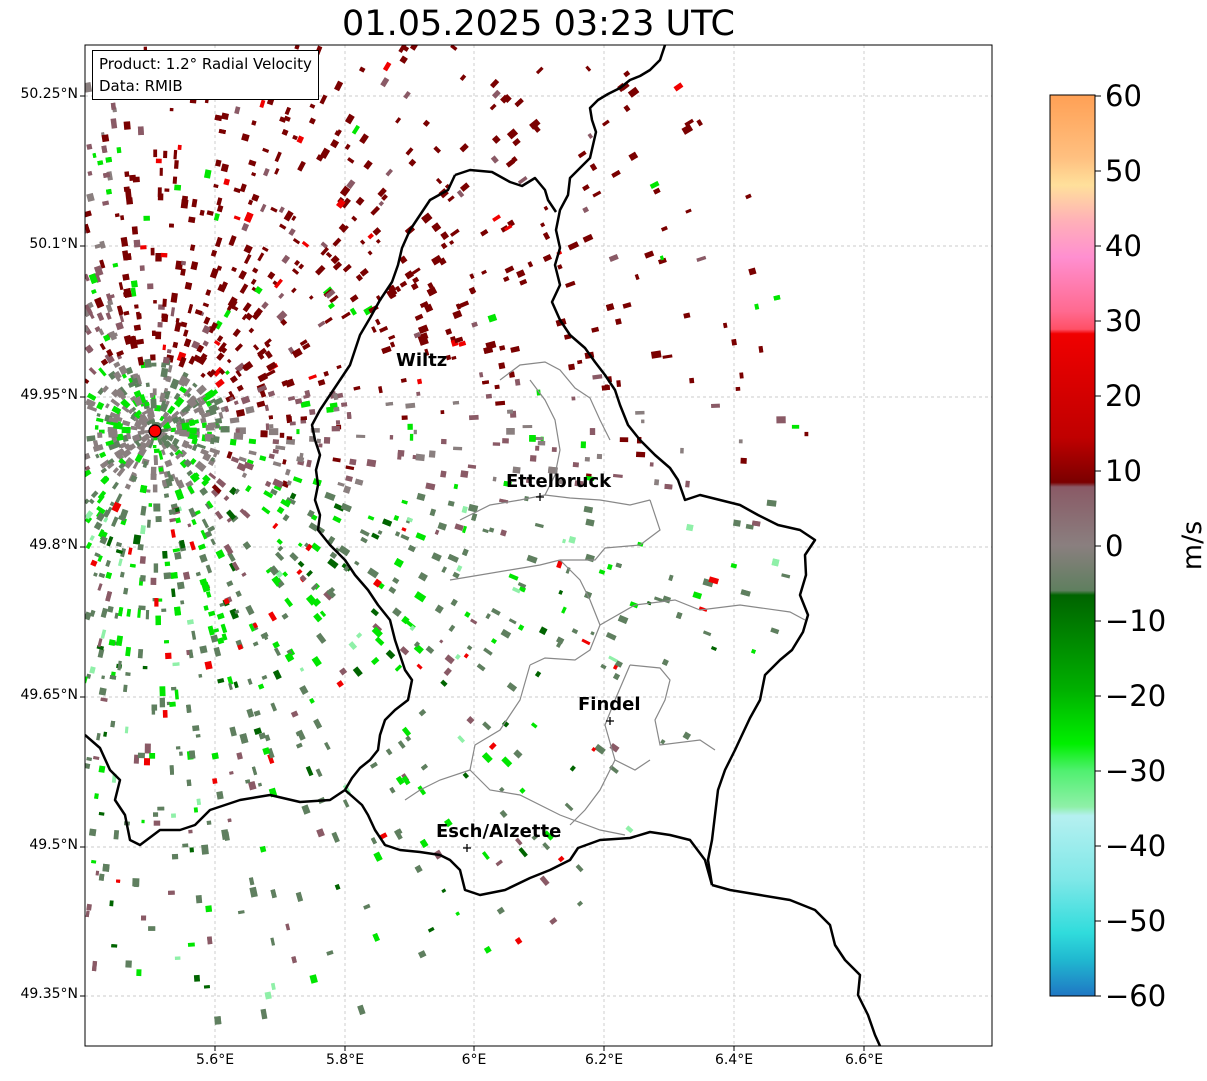 Image resolution: width=1207 pixels, height=1081 pixels. Describe the element at coordinates (864, 1060) in the screenshot. I see `lon-label: 6.6°E` at that location.